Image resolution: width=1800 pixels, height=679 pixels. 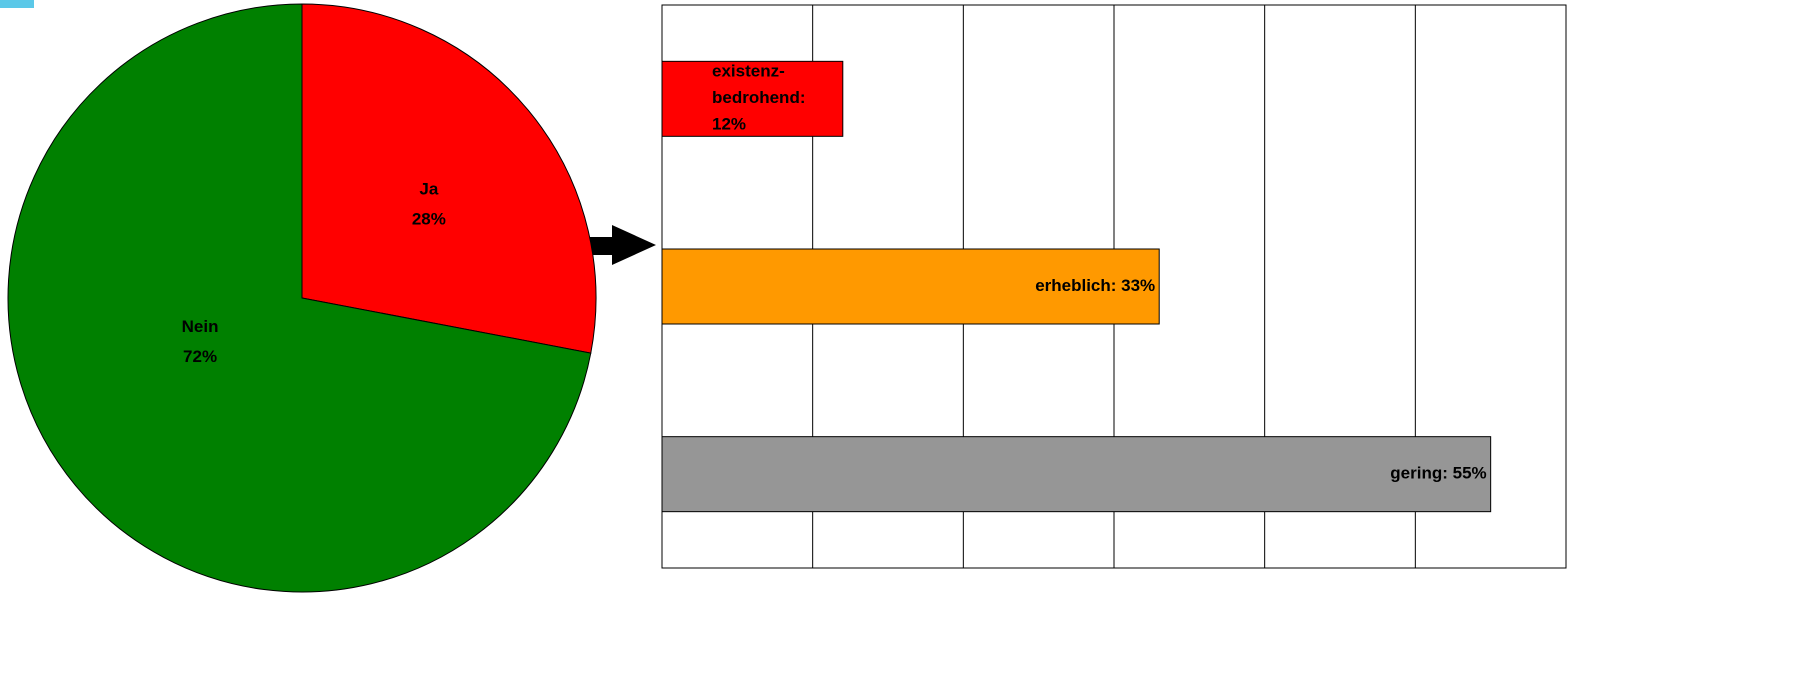 I want to click on bar-label-line: existenz-, so click(x=748, y=71).